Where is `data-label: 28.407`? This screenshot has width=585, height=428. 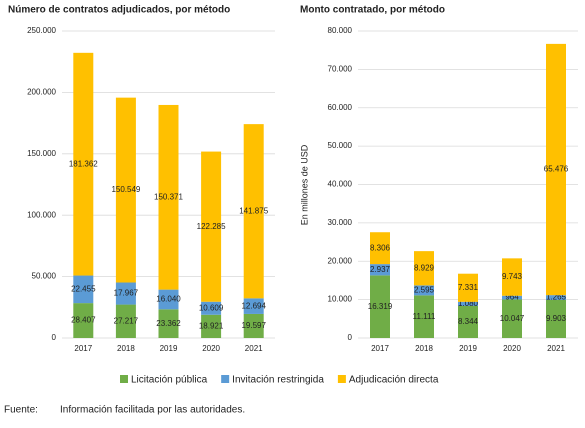
data-label: 28.407 is located at coordinates (83, 320).